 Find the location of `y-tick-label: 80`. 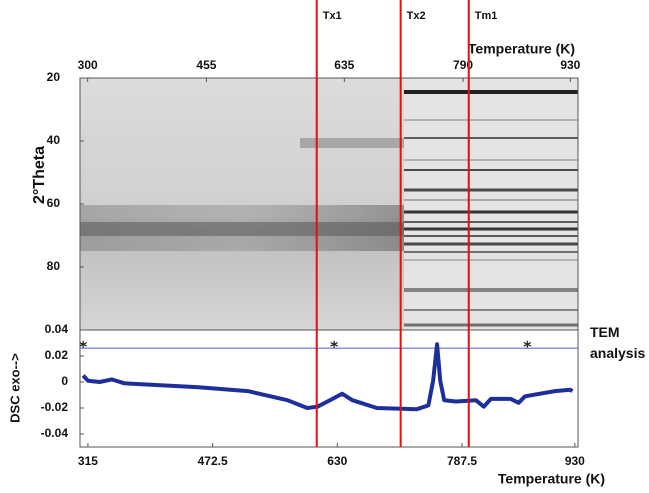

y-tick-label: 80 is located at coordinates (54, 266).